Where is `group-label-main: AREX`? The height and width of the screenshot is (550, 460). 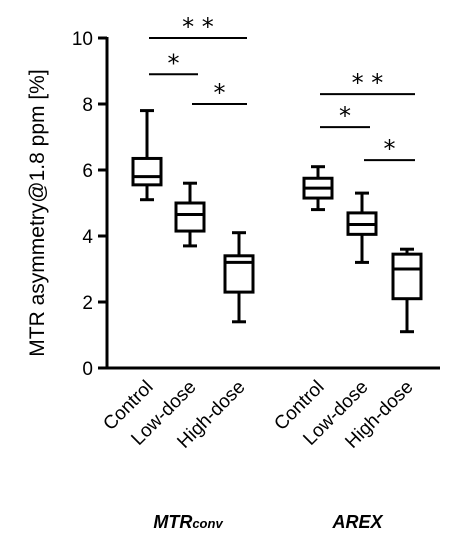 group-label-main: AREX is located at coordinates (357, 522).